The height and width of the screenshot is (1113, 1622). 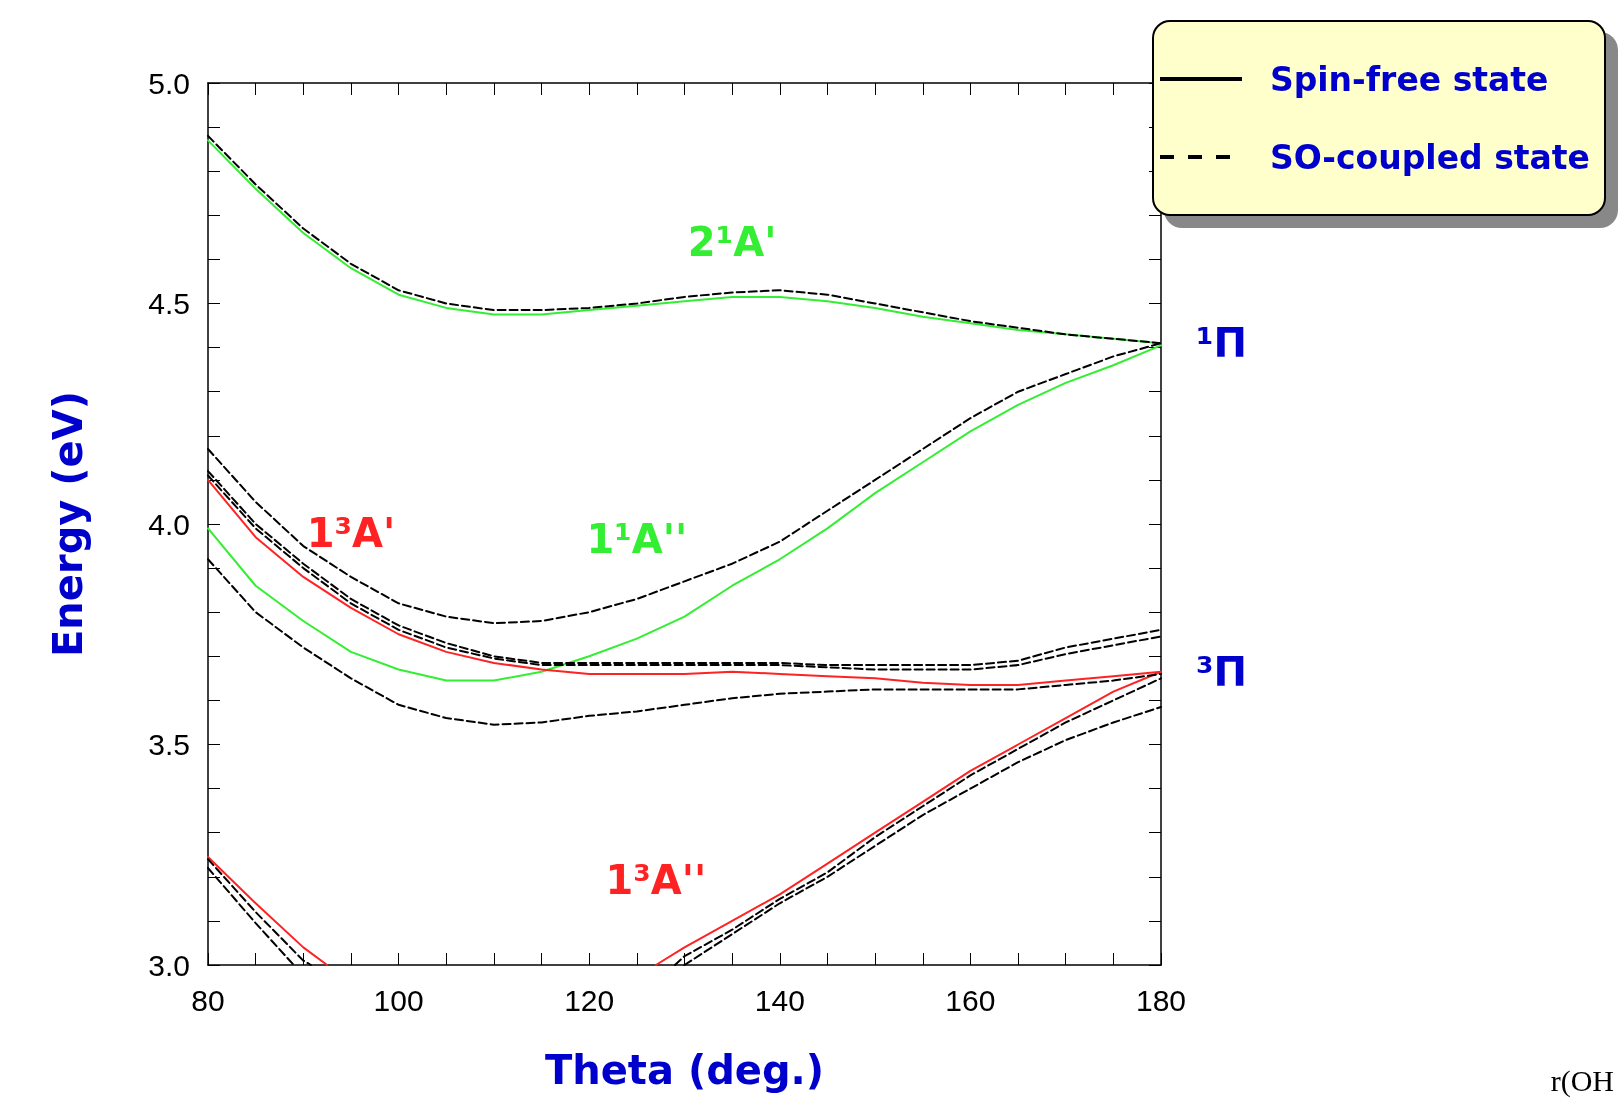 What do you see at coordinates (1161, 1000) in the screenshot?
I see `x-tick-label: 180` at bounding box center [1161, 1000].